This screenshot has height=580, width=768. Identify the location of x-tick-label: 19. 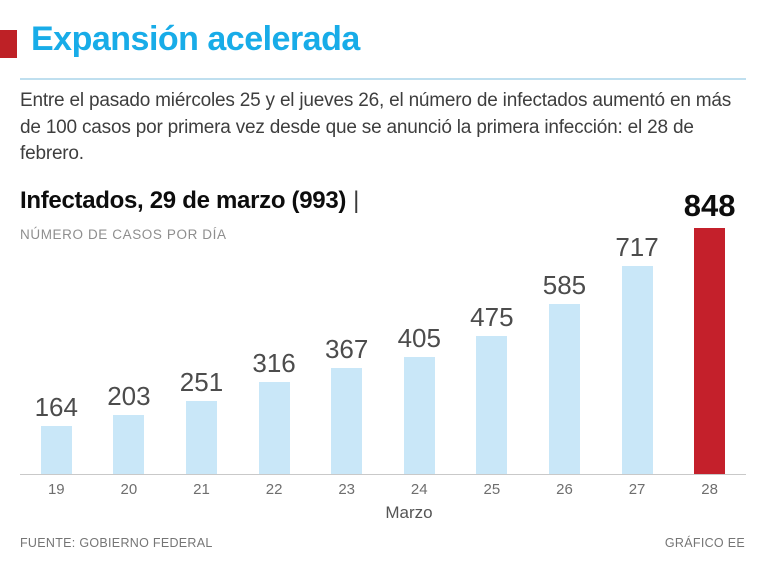
(56, 489).